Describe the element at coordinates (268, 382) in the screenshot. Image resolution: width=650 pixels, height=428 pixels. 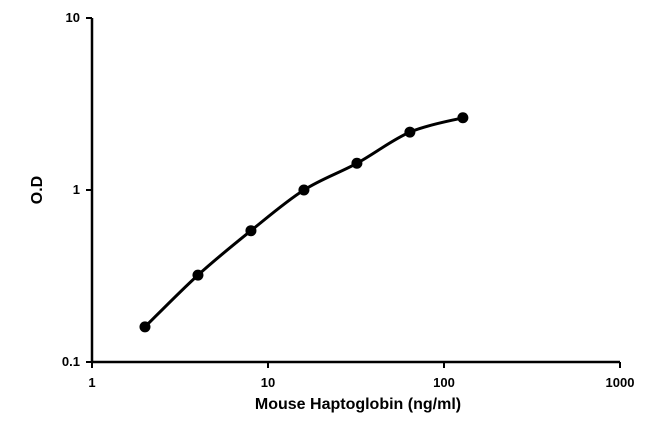
I see `x-tick-label: 10` at that location.